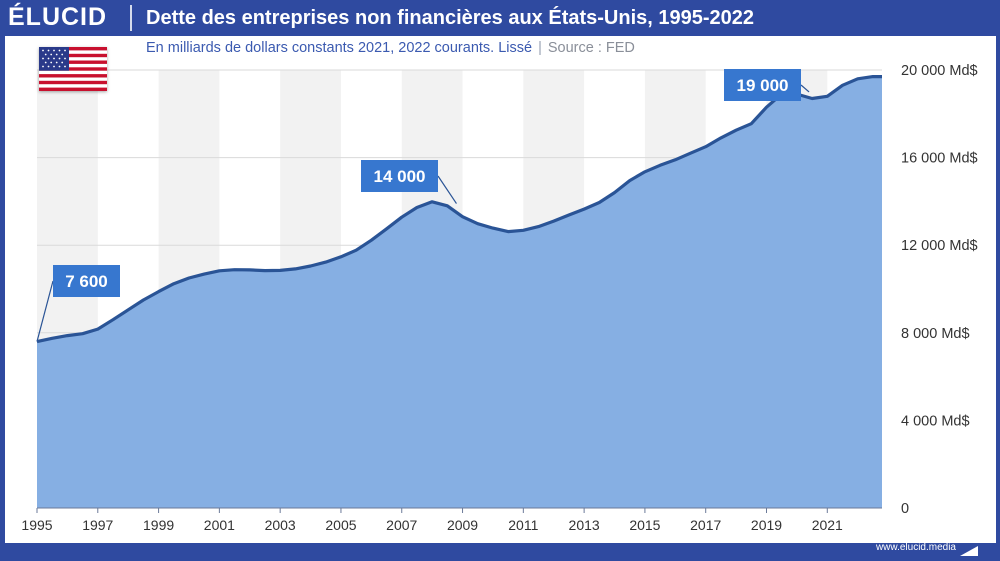  Describe the element at coordinates (939, 71) in the screenshot. I see `y-tick-label: 20 000 Md$` at that location.